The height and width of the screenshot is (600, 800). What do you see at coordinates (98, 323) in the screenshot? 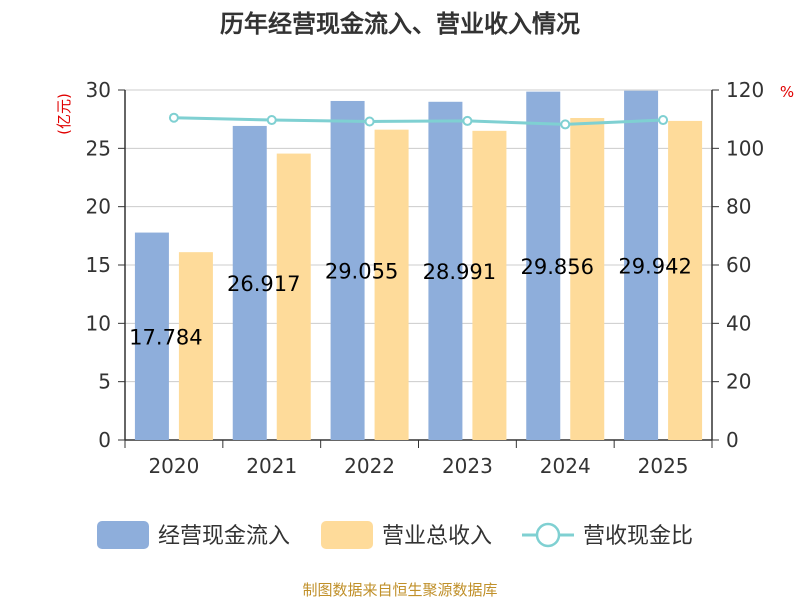
I see `left-axis-tick-label: 10` at bounding box center [98, 323].